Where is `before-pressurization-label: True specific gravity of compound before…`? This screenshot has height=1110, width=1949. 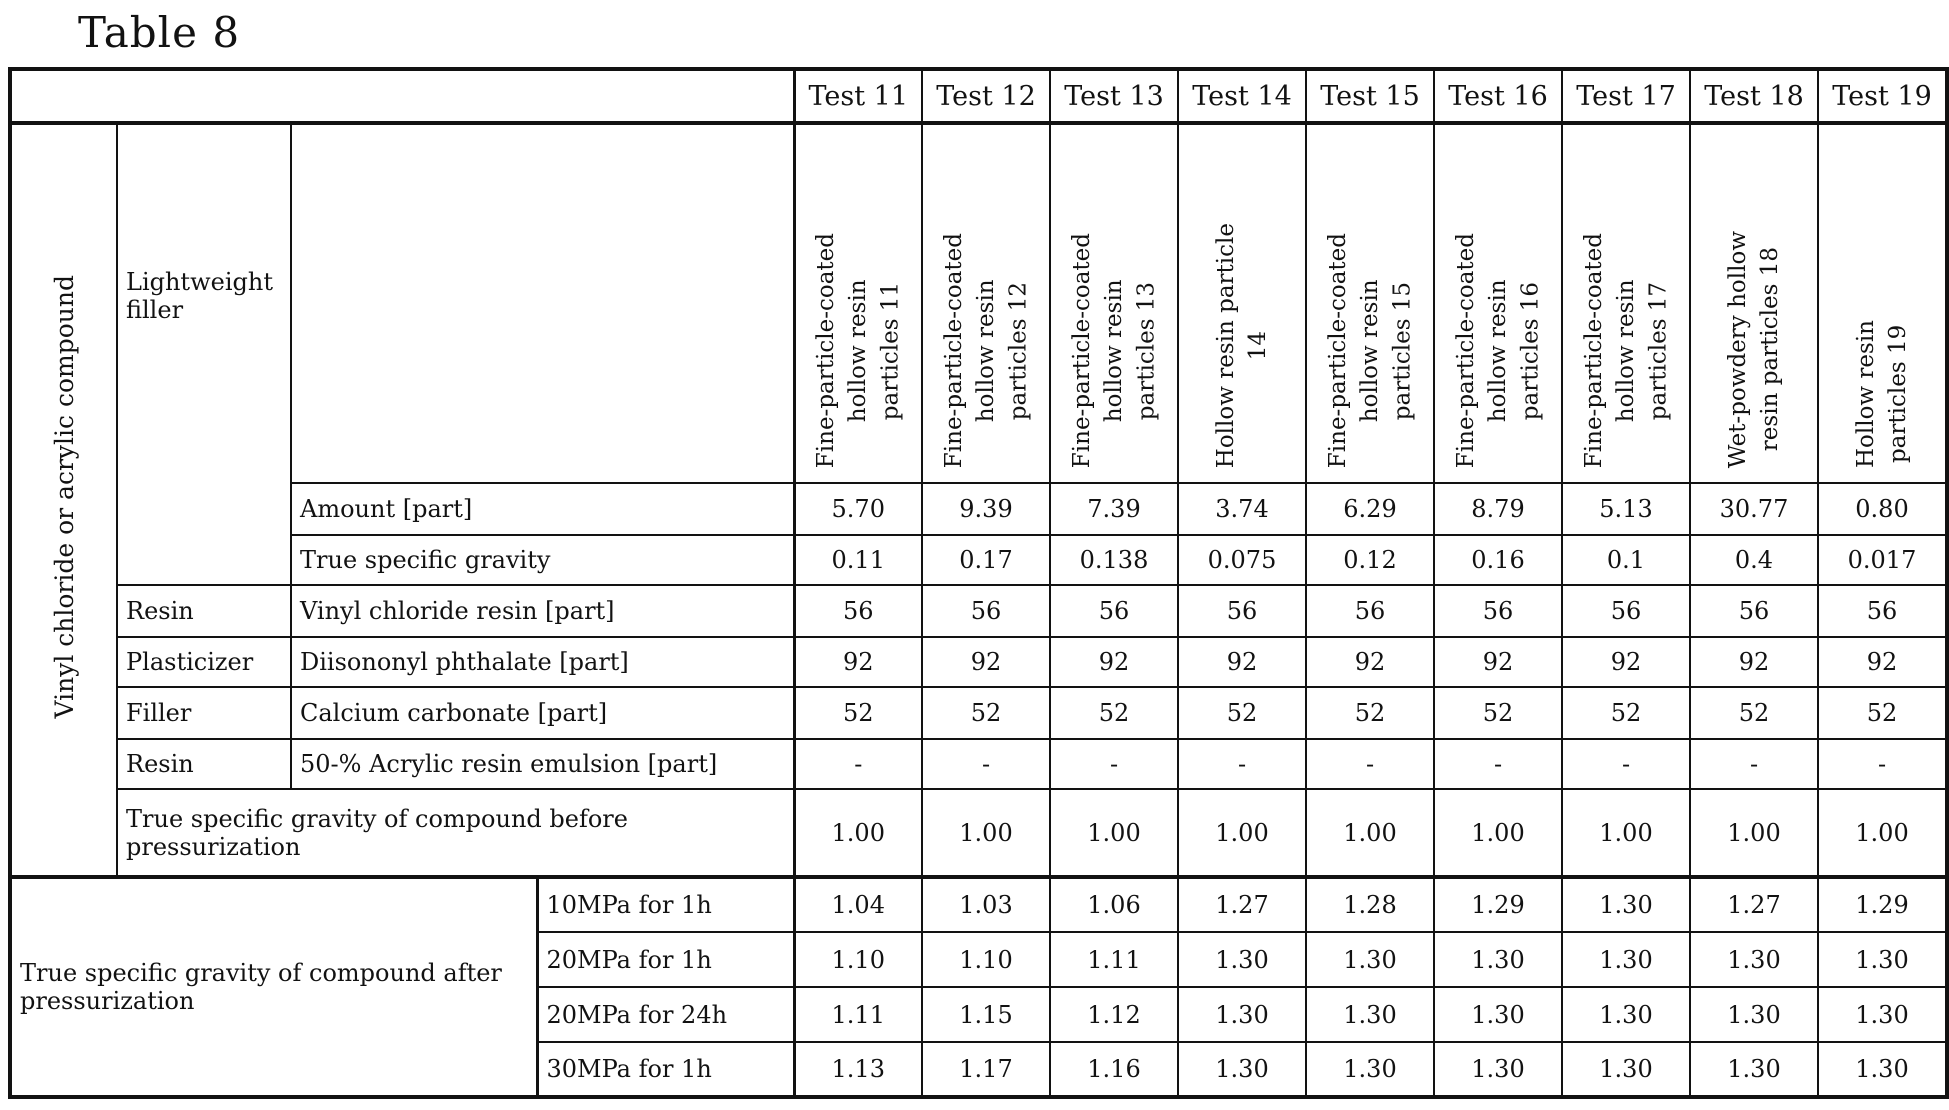
before-pressurization-label: True specific gravity of compound before… is located at coordinates (455, 833).